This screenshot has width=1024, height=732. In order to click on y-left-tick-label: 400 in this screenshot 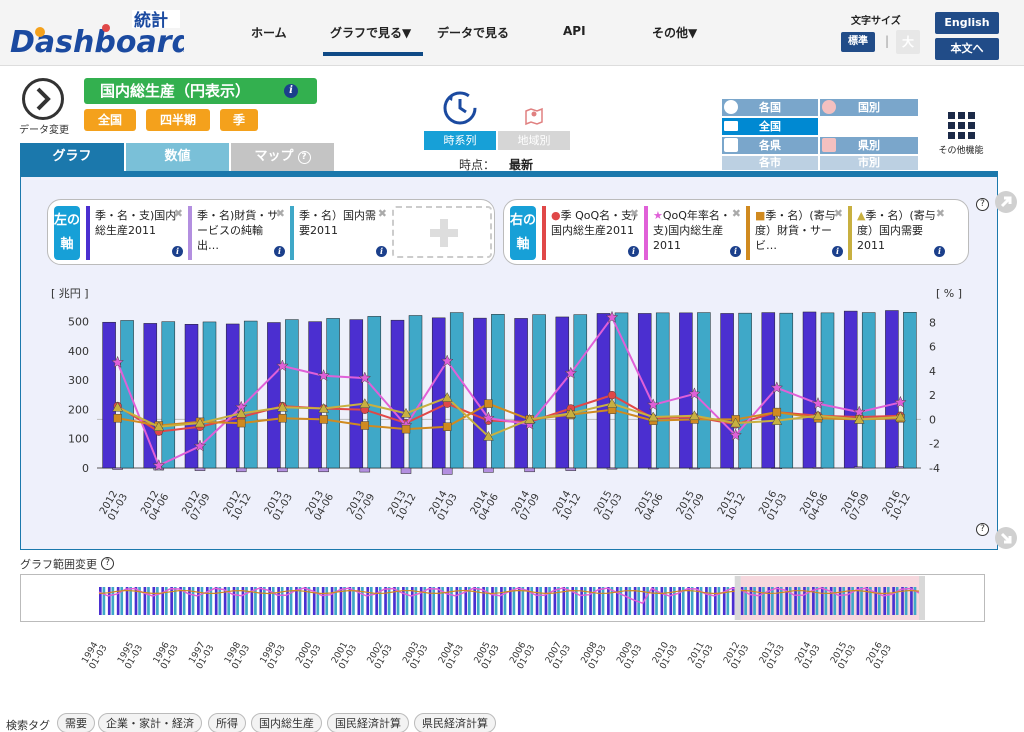, I will do `click(78, 351)`.